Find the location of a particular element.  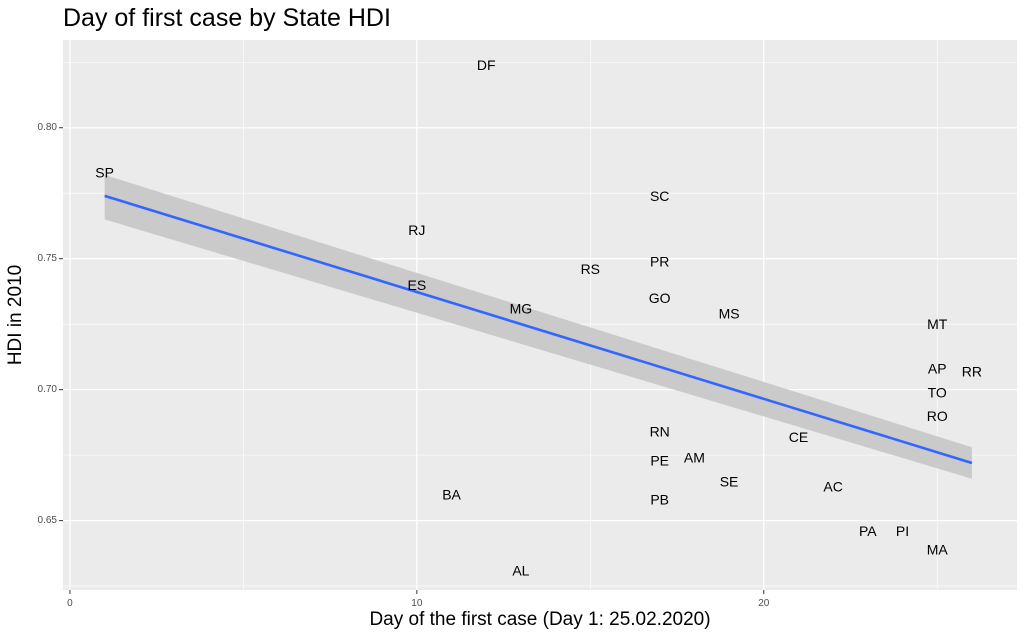

x-tick-label: 20 is located at coordinates (764, 603).